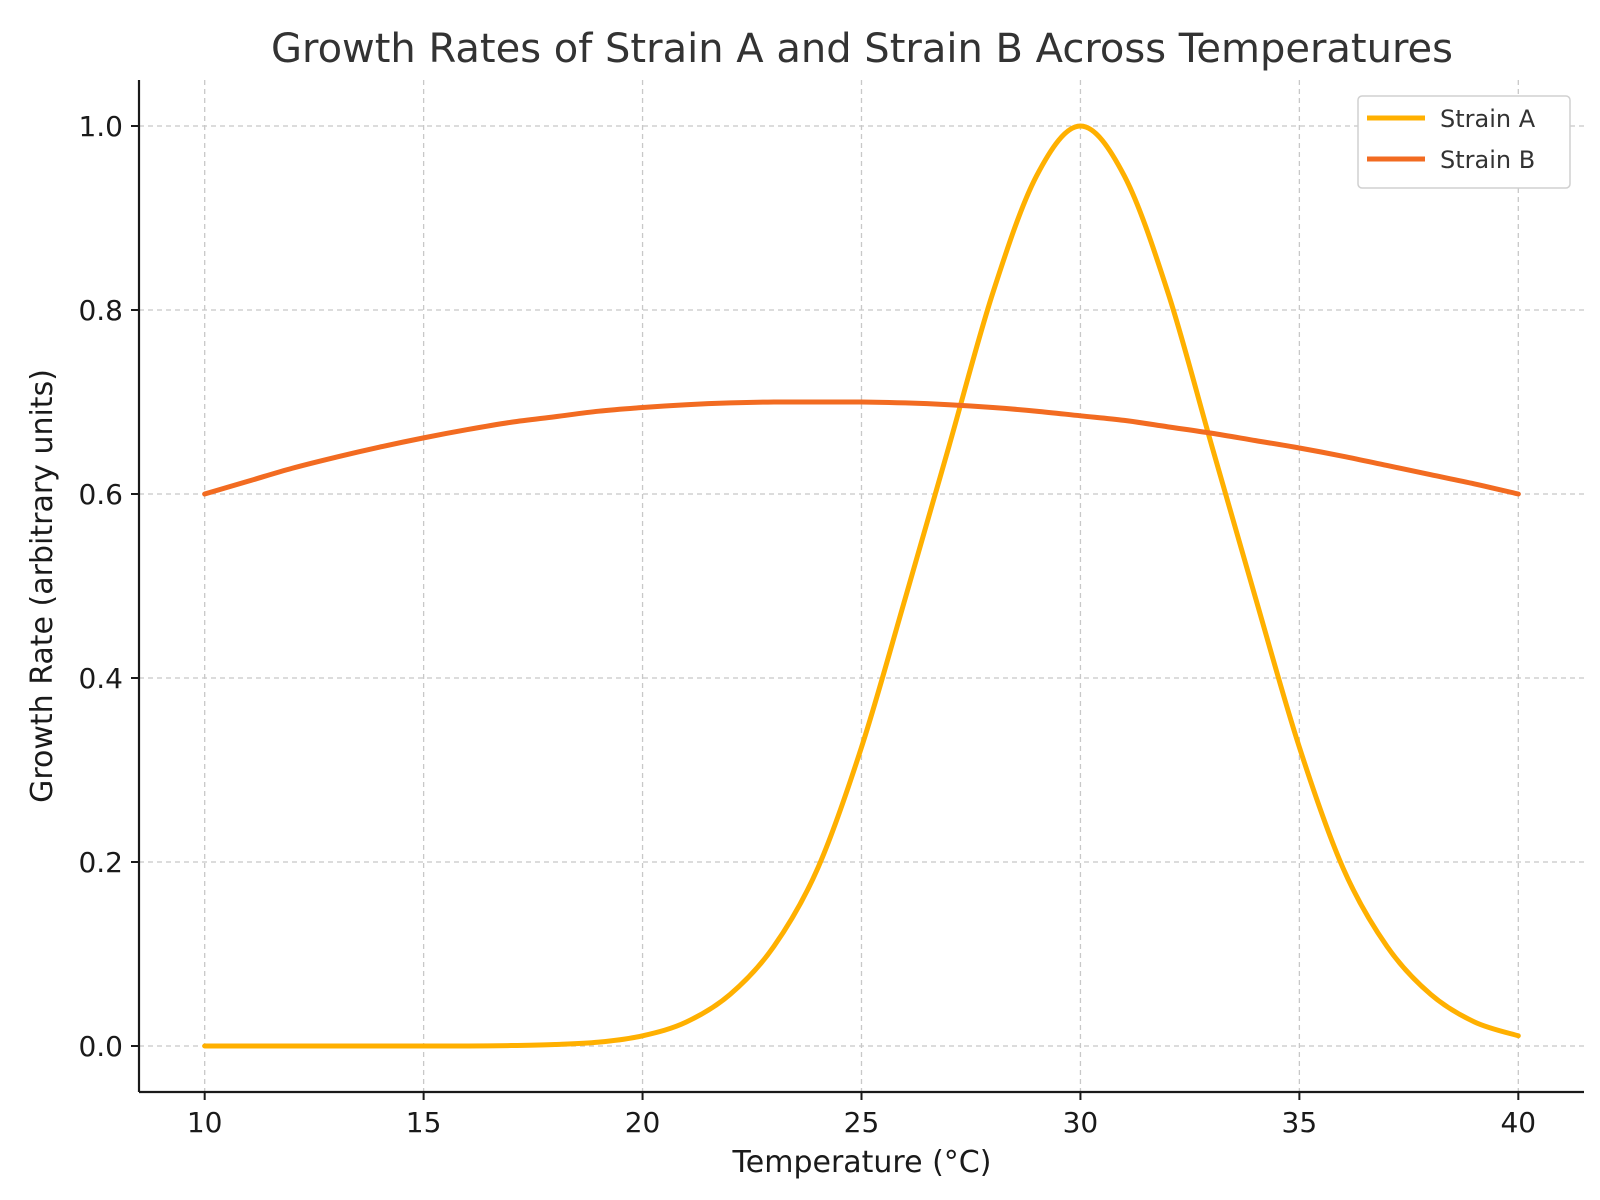 This screenshot has height=1200, width=1600. Describe the element at coordinates (100, 494) in the screenshot. I see `y-tick-label: 0.6` at that location.